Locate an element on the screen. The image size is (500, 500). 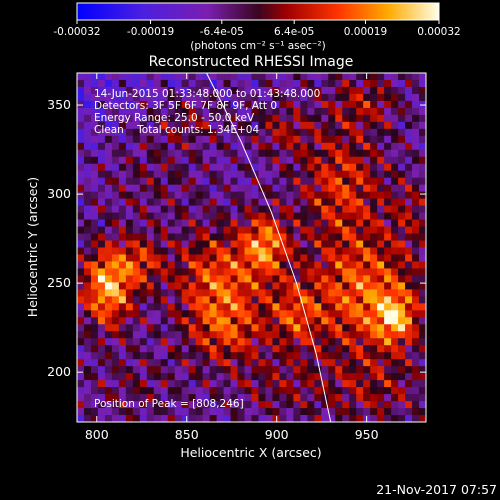
colorbar-tick-label: 0.00019 is located at coordinates (365, 32).